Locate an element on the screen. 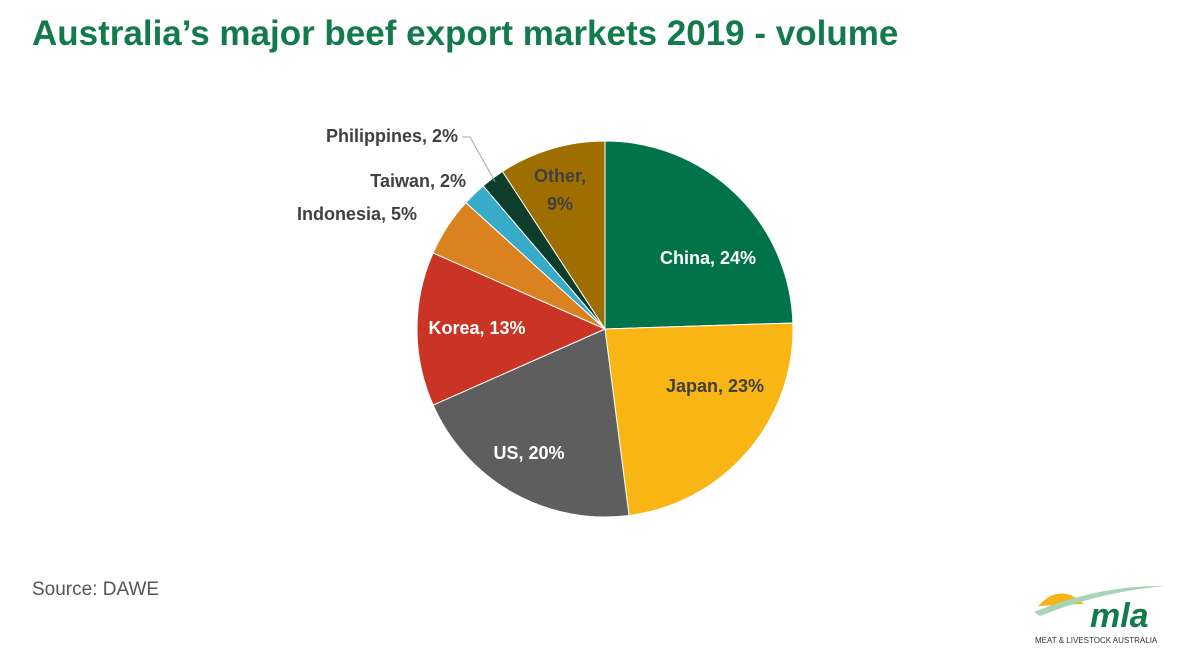  logo-tagline: MEAT & LIVESTOCK AUSTRALIA is located at coordinates (1096, 640).